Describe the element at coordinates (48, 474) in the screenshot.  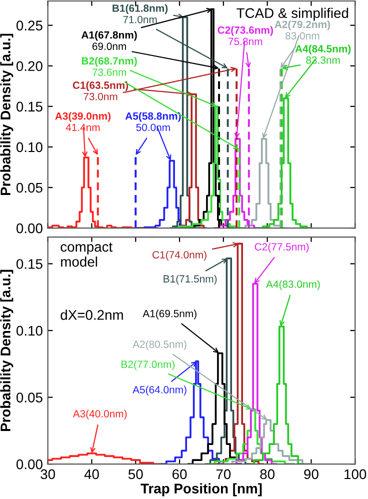
I see `x-tick-label: 30` at that location.